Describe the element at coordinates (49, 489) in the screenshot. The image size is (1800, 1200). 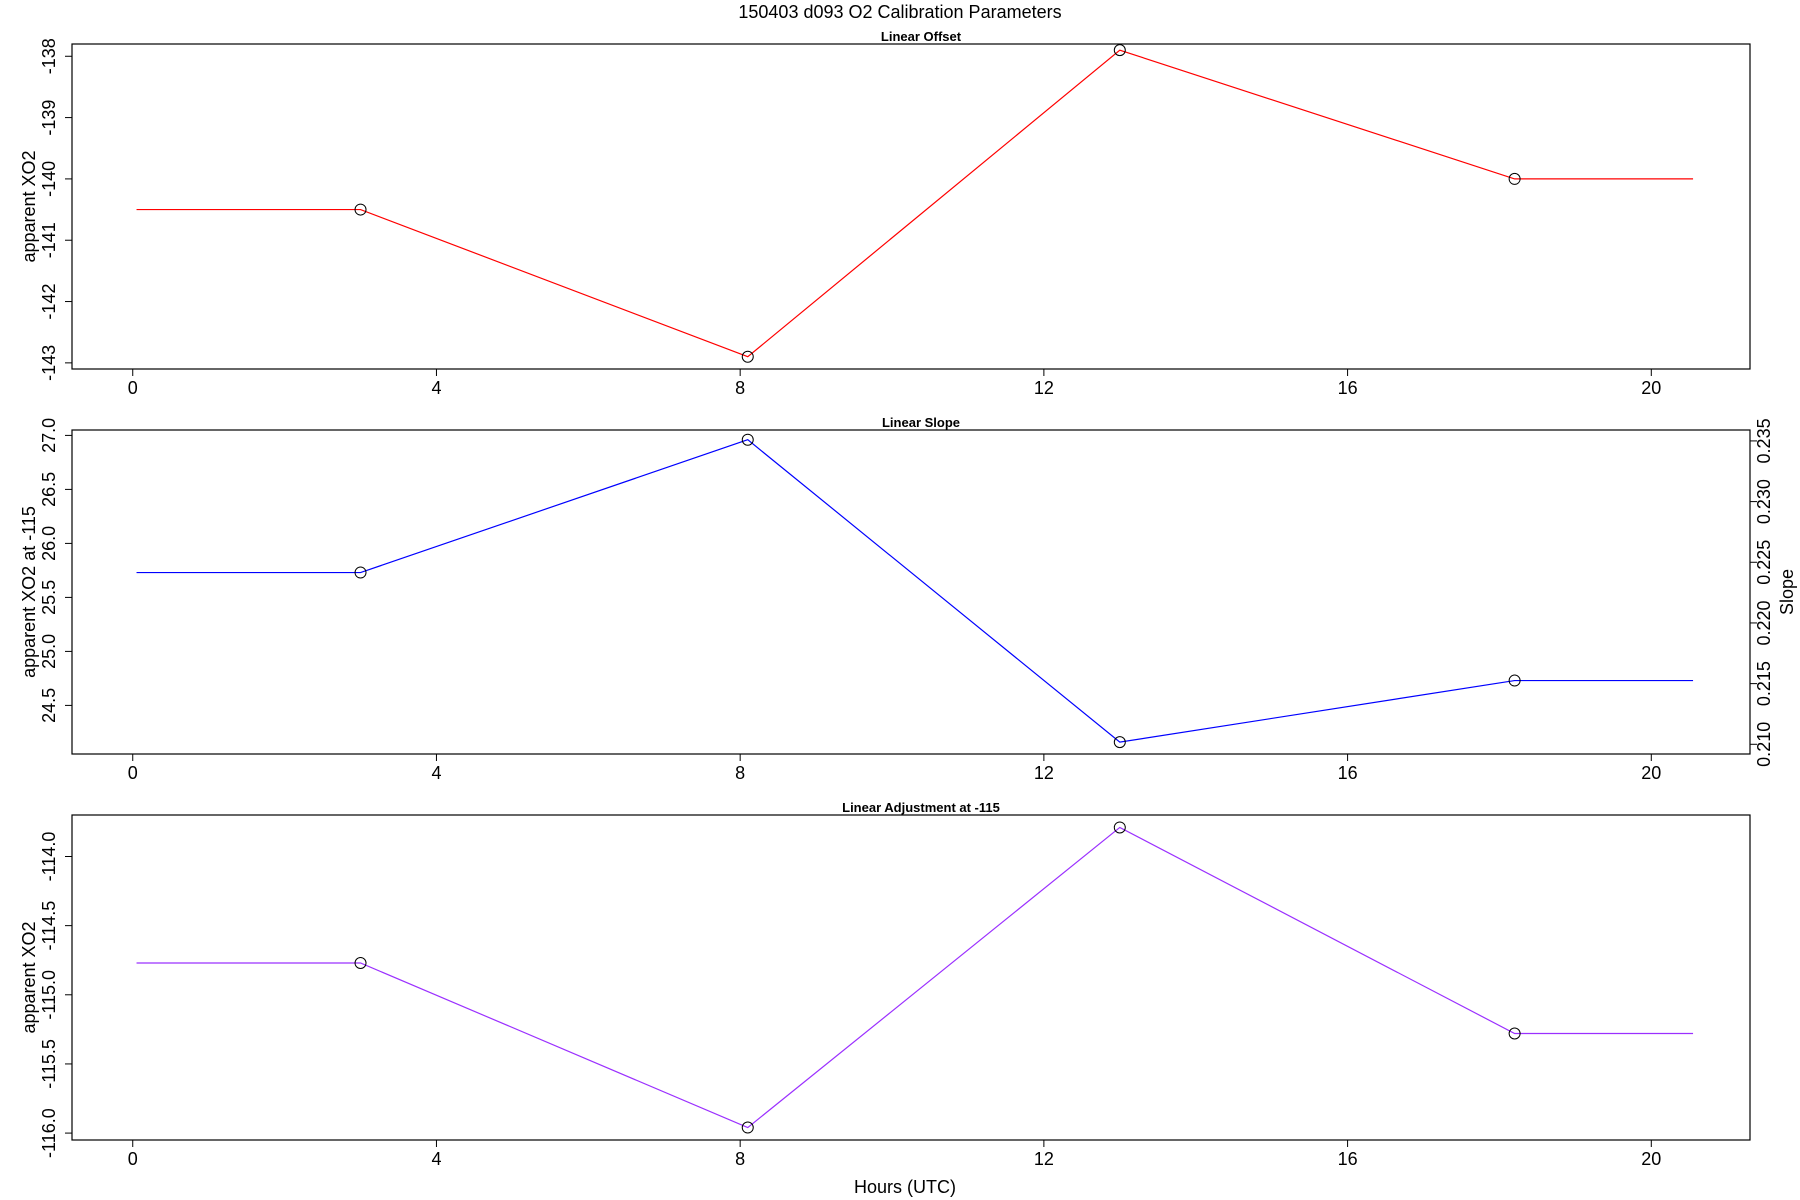
I see `y-tick-label: 26.5` at that location.